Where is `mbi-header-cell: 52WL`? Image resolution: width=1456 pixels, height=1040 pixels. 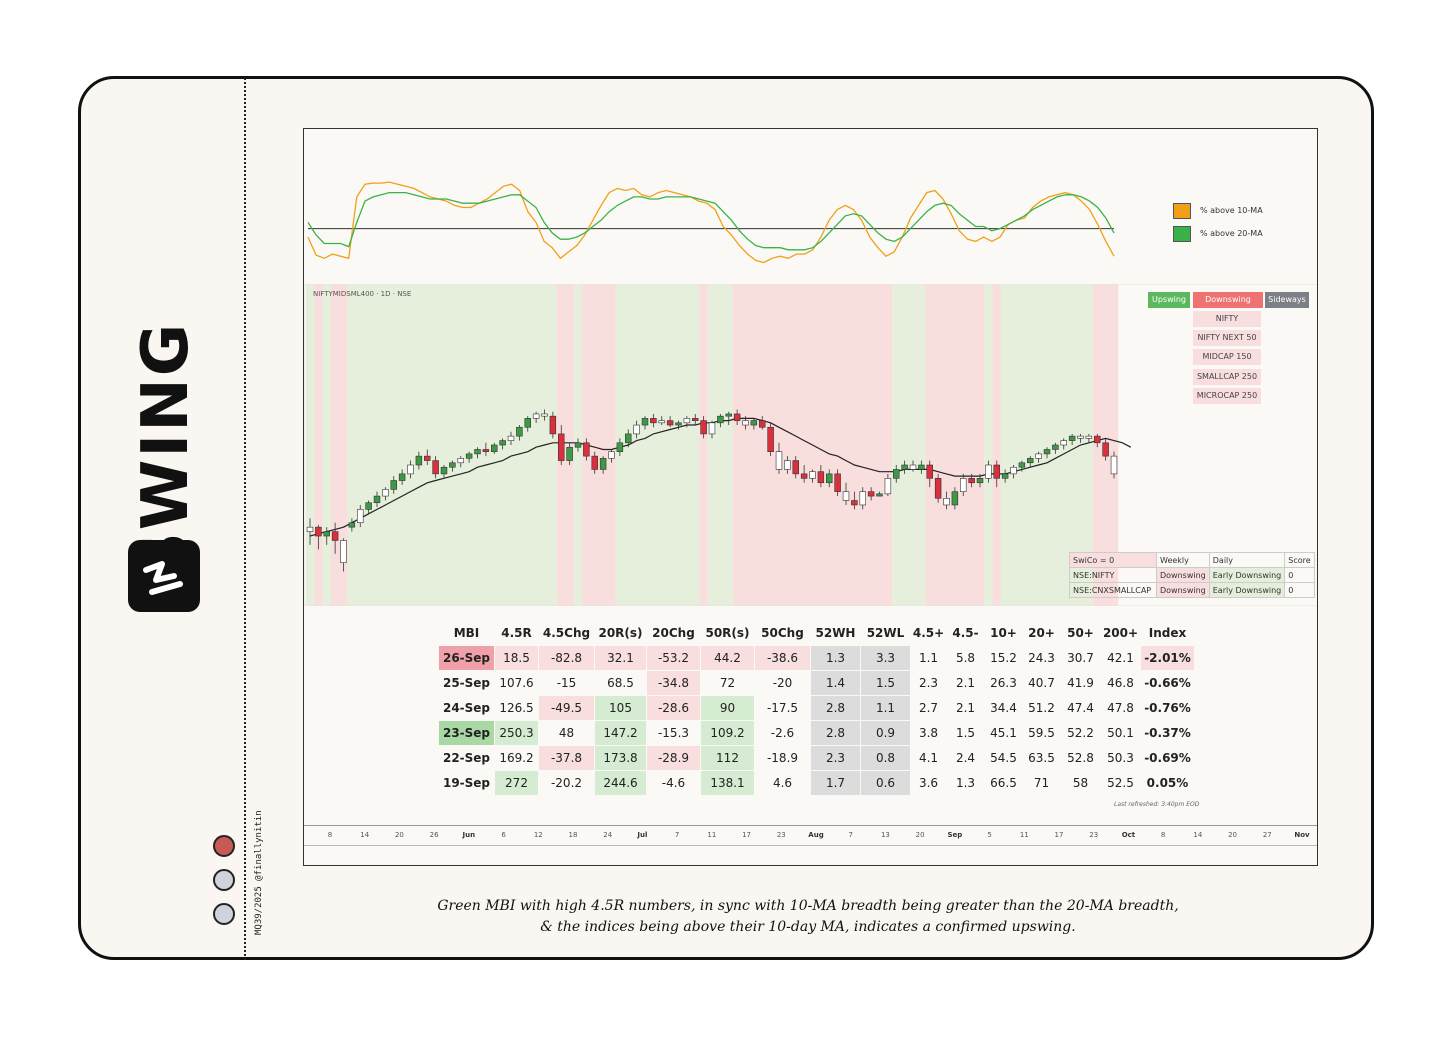 mbi-header-cell: 52WL is located at coordinates (885, 633).